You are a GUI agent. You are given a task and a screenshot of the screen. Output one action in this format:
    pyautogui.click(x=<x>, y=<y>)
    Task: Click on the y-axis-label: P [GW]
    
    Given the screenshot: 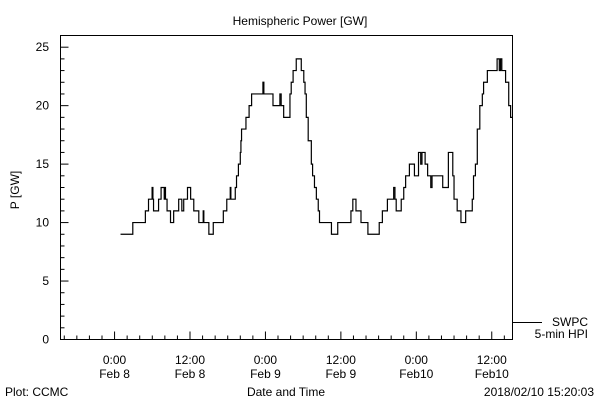 What is the action you would take?
    pyautogui.click(x=15, y=190)
    